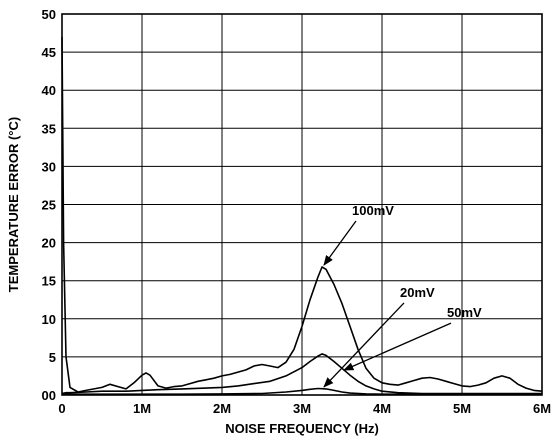 Image resolution: width=555 pixels, height=443 pixels. I want to click on annotation-arrow-20mV, so click(364, 345).